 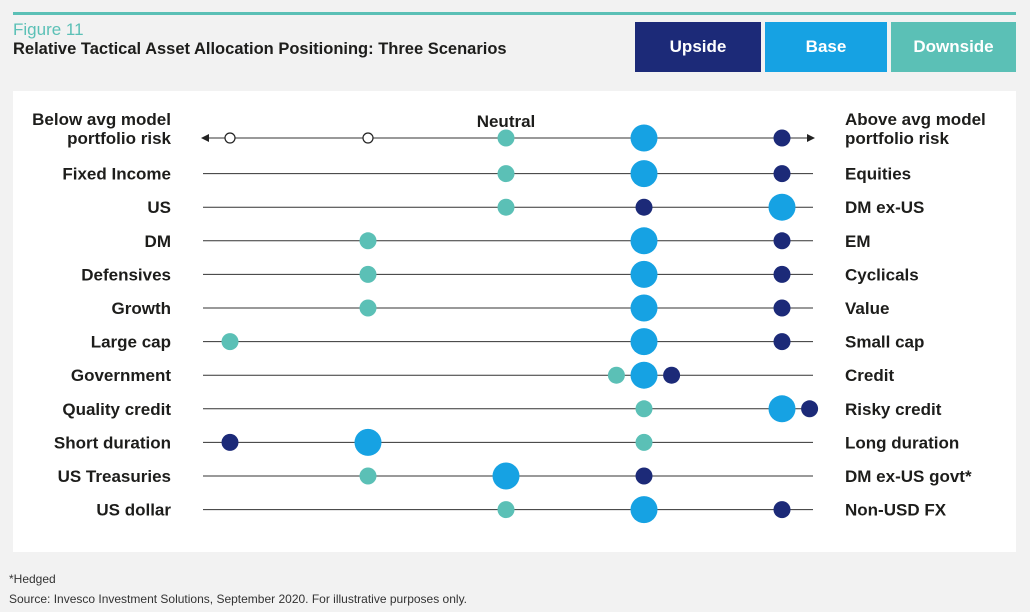 What do you see at coordinates (908, 476) in the screenshot?
I see `row-right-label: DM ex-US govt*` at bounding box center [908, 476].